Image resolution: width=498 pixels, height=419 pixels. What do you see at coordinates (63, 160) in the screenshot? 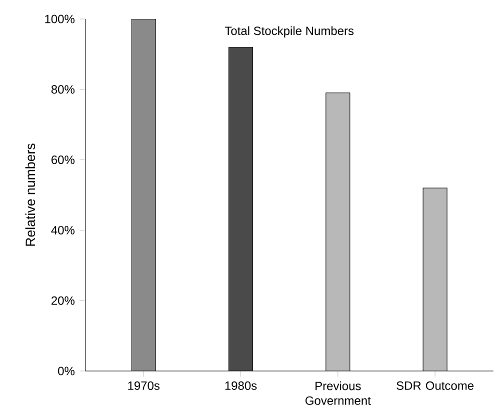
I see `y-tick-label: 60%` at bounding box center [63, 160].